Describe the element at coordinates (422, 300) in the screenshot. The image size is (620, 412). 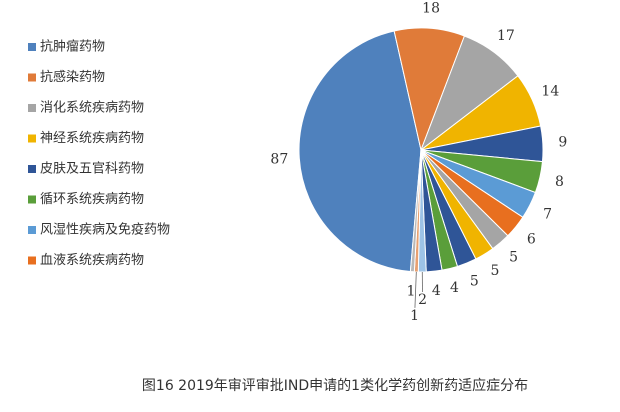
I see `data-label: 2` at that location.